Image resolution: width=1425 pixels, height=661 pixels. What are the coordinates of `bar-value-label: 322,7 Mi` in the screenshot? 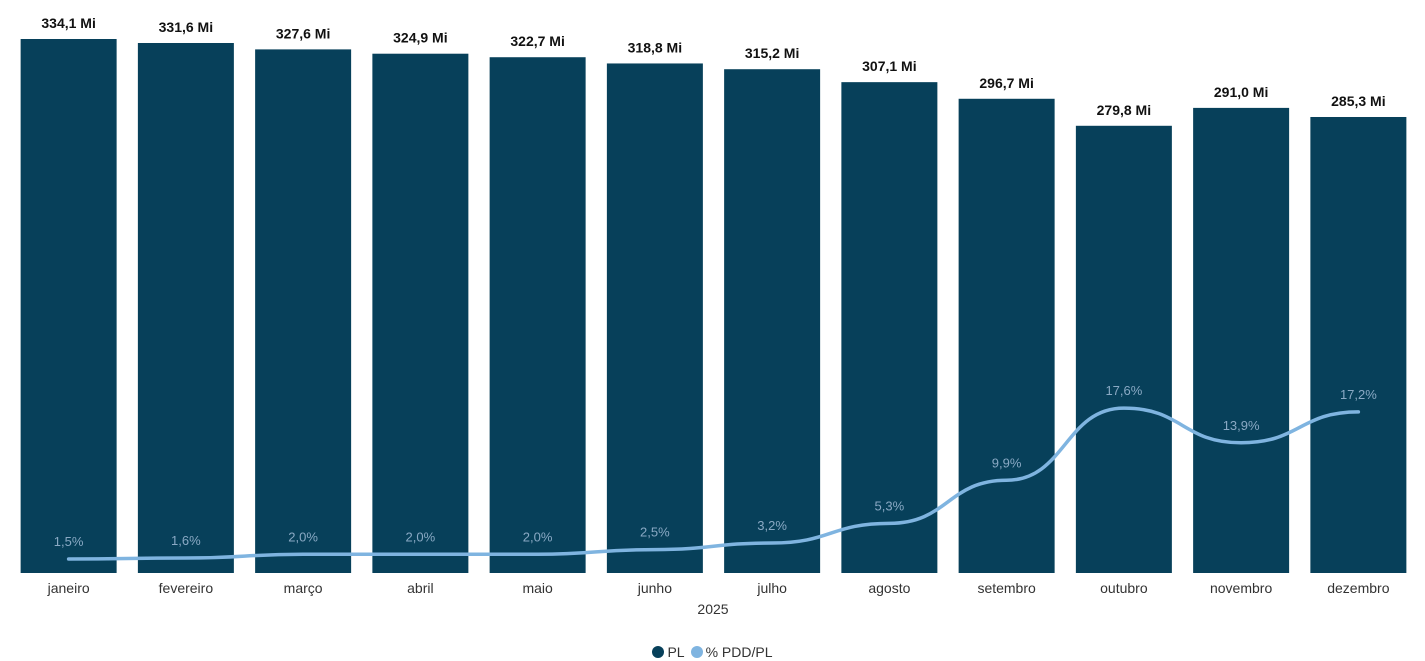 It's located at (537, 41).